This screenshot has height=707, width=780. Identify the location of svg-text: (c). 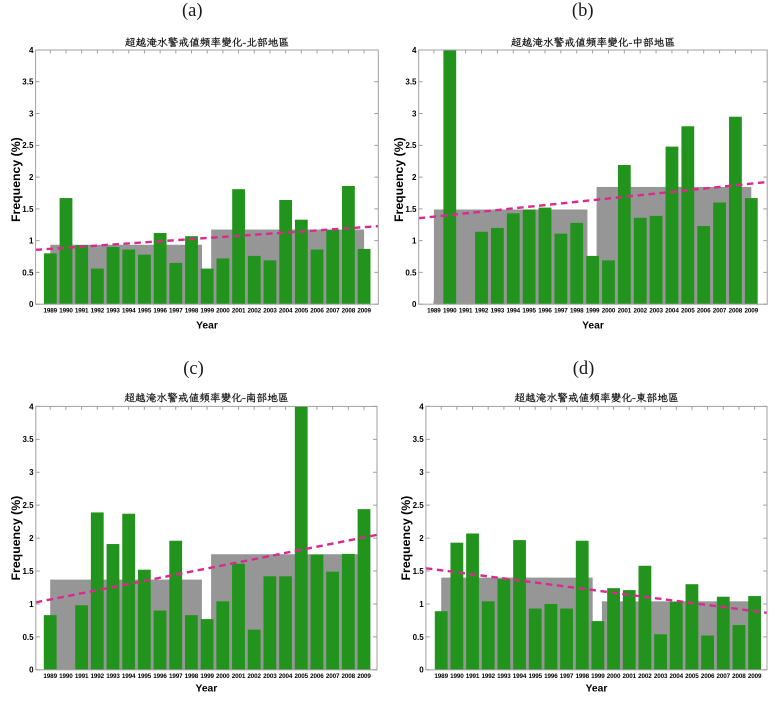
(193, 369).